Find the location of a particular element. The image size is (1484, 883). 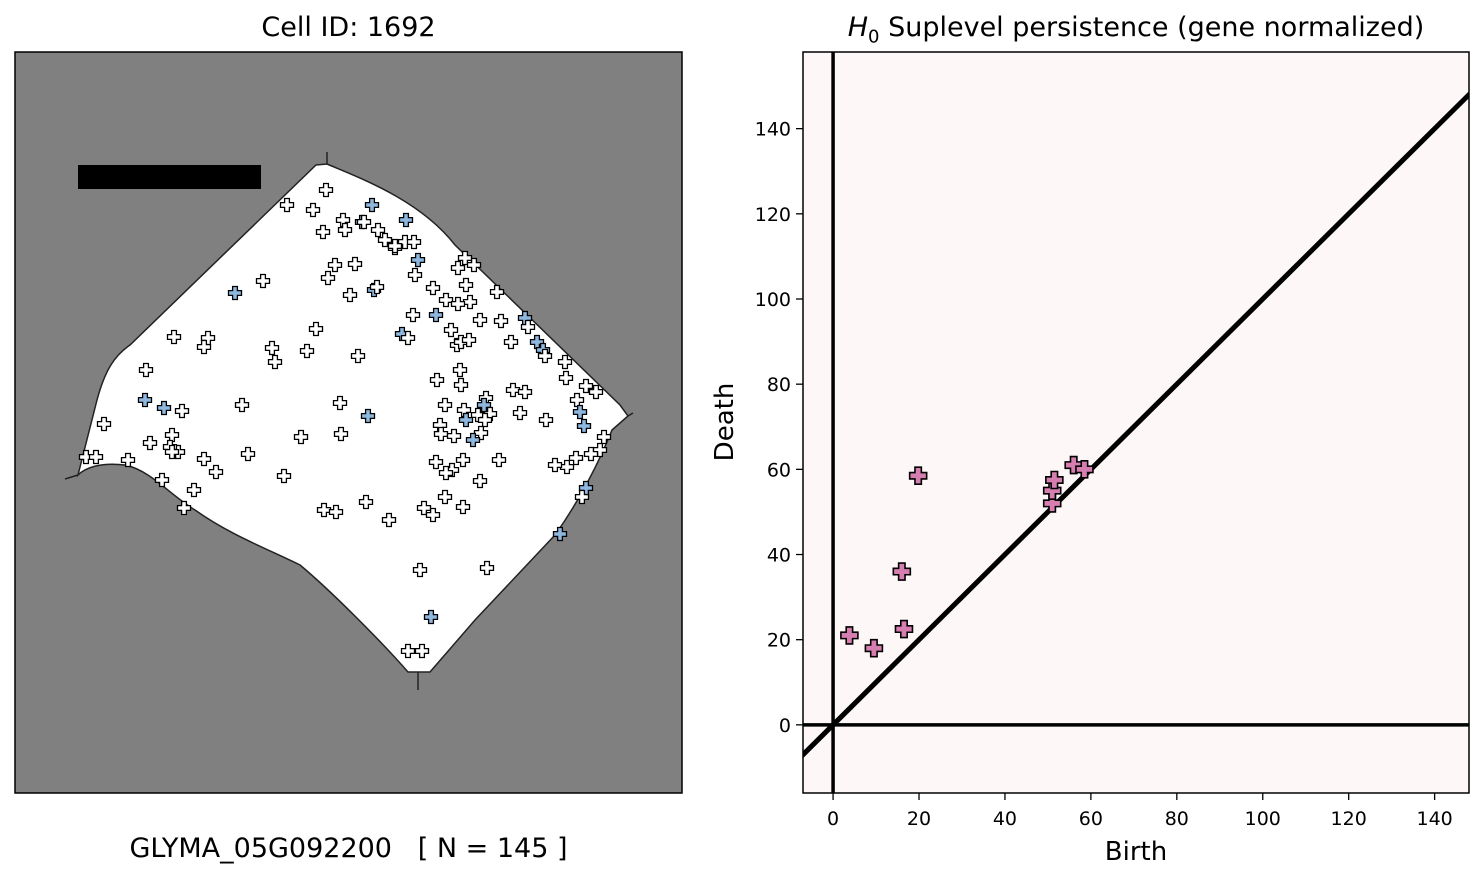

y-tick-label: 60 is located at coordinates (779, 470).